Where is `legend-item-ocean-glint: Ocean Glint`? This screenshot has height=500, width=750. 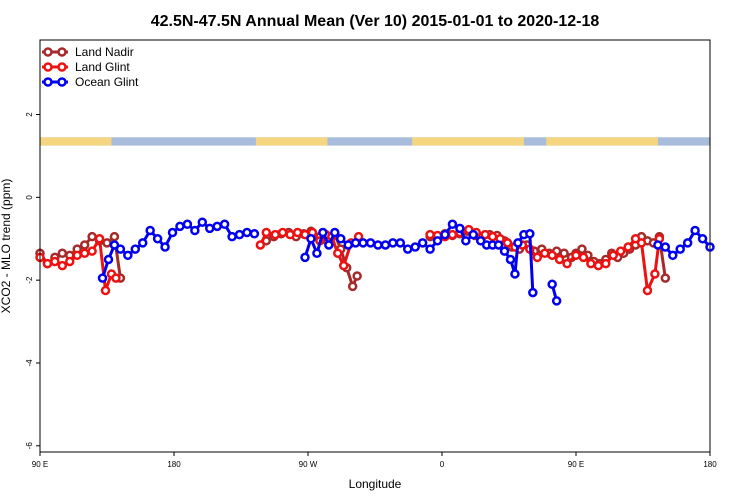 legend-item-ocean-glint: Ocean Glint is located at coordinates (90, 82).